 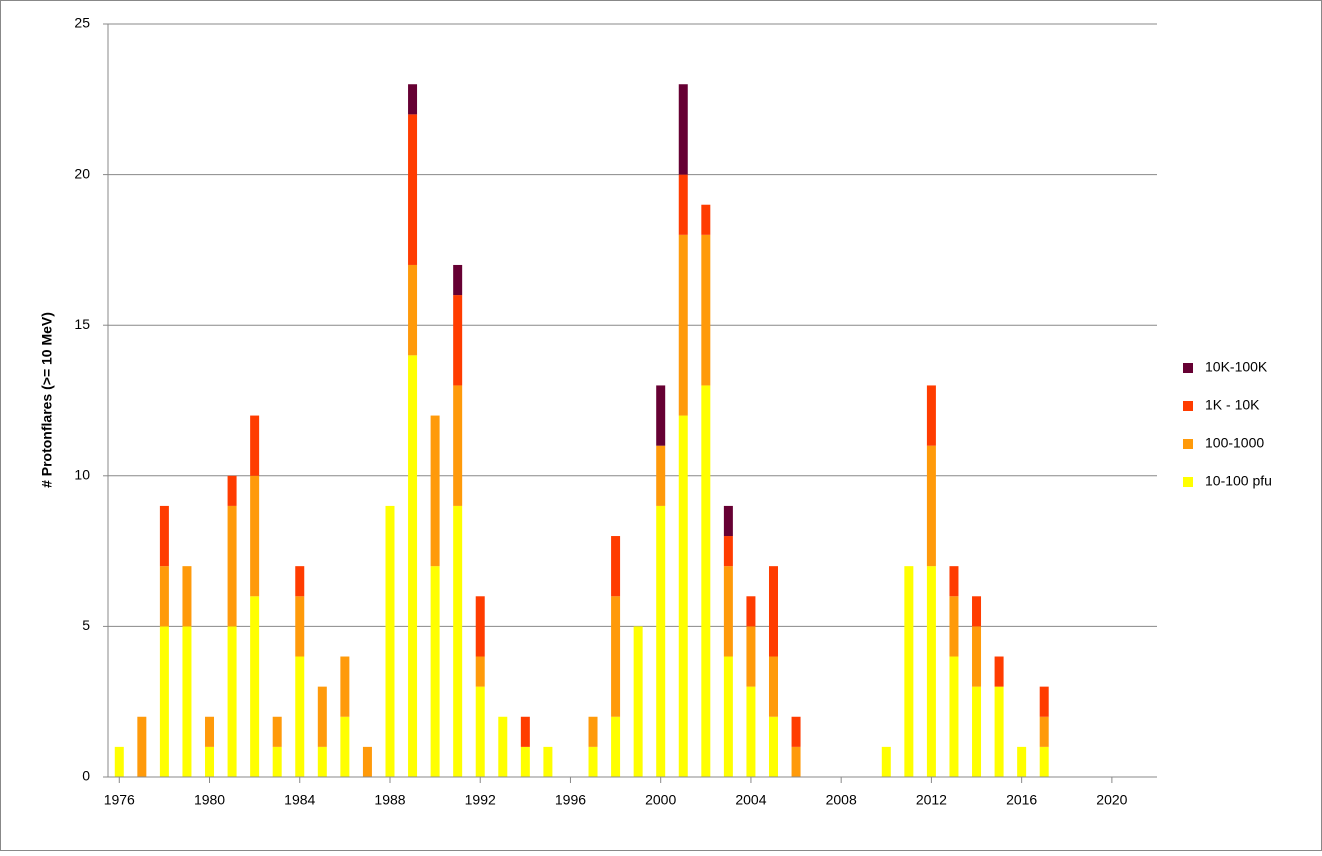 What do you see at coordinates (1111, 800) in the screenshot?
I see `x-tick-label: 2020` at bounding box center [1111, 800].